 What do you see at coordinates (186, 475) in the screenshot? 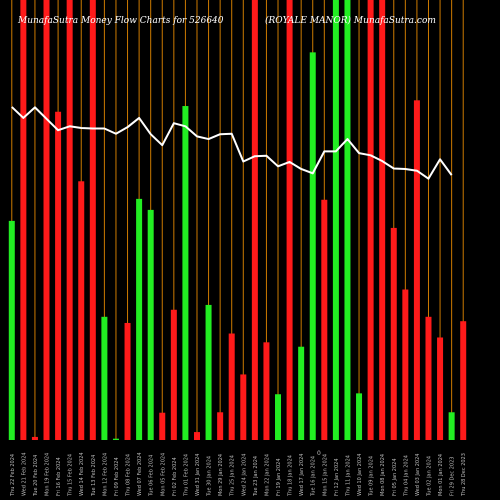
I see `x-tick-label: Thu 01 Feb 2024` at bounding box center [186, 475].